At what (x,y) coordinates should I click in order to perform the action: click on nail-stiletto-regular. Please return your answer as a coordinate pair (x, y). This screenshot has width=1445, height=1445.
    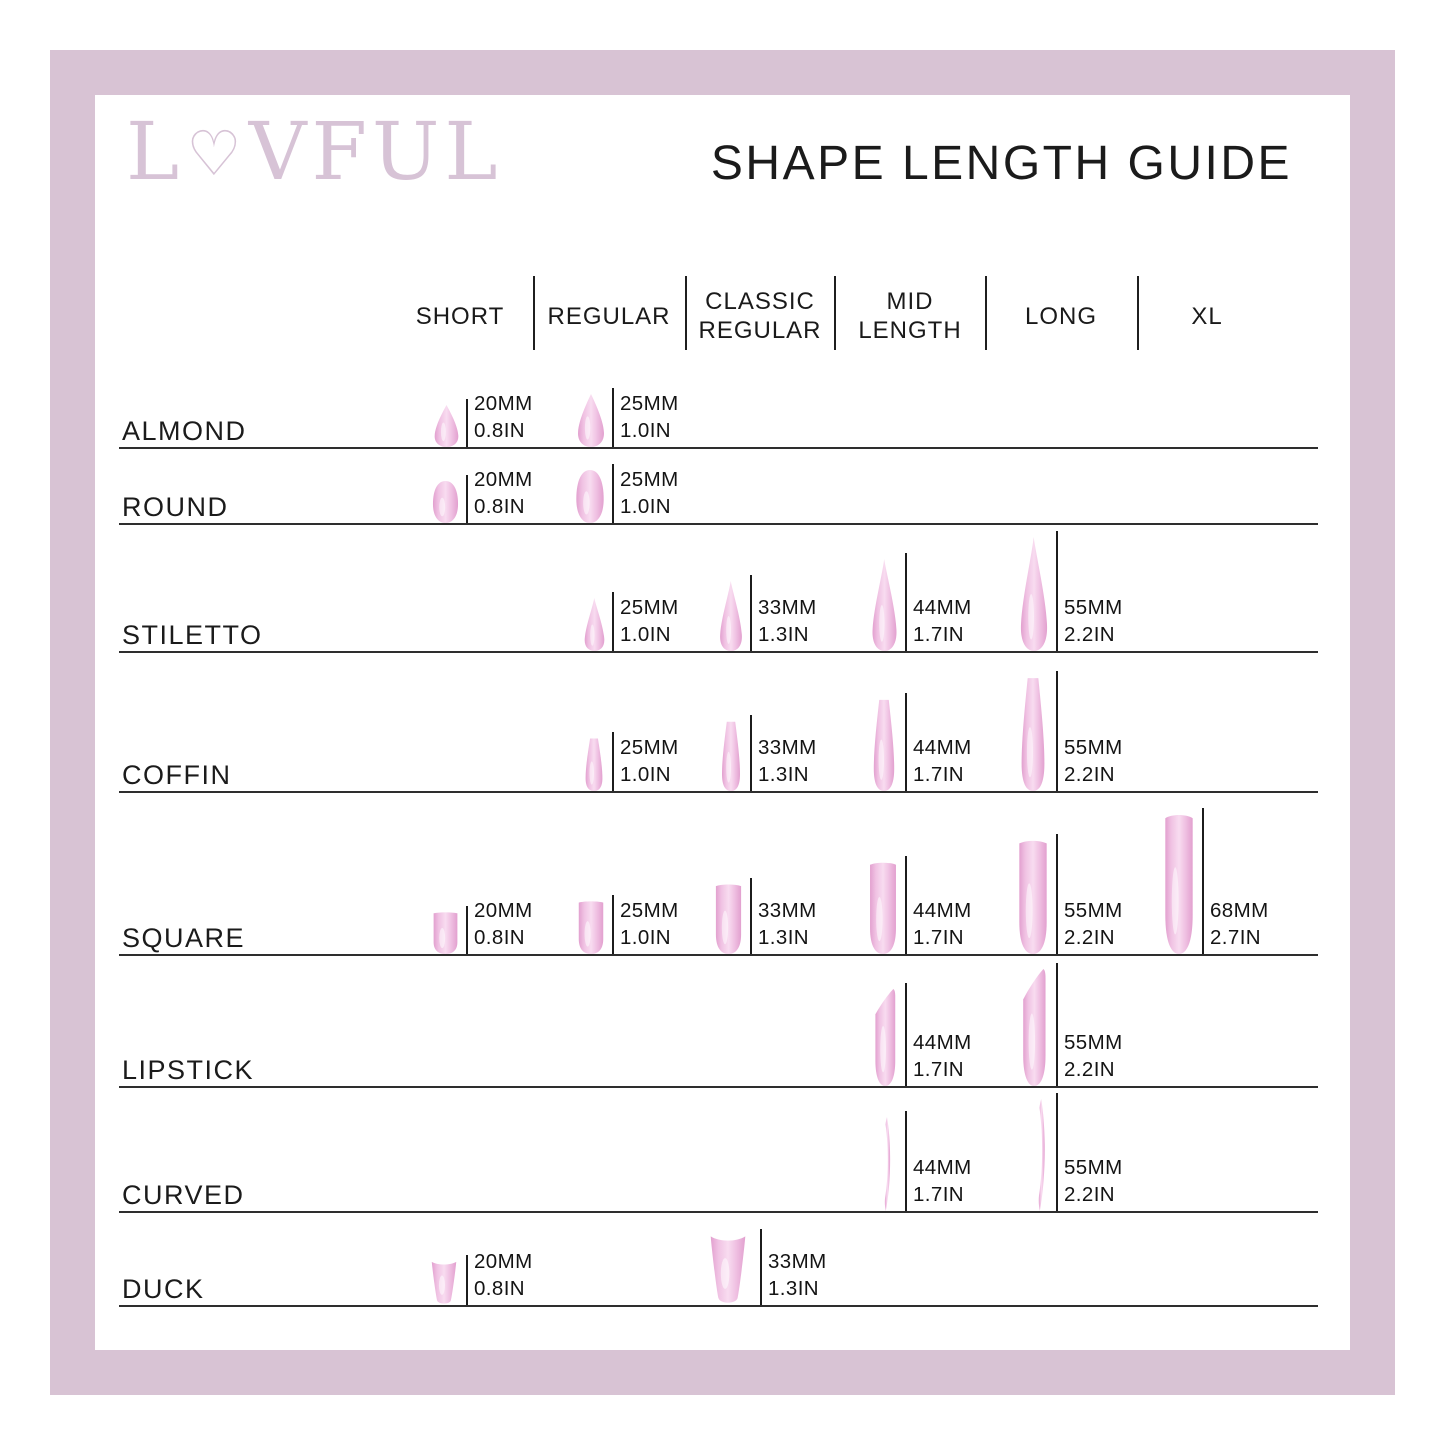
    Looking at the image, I should click on (594, 624).